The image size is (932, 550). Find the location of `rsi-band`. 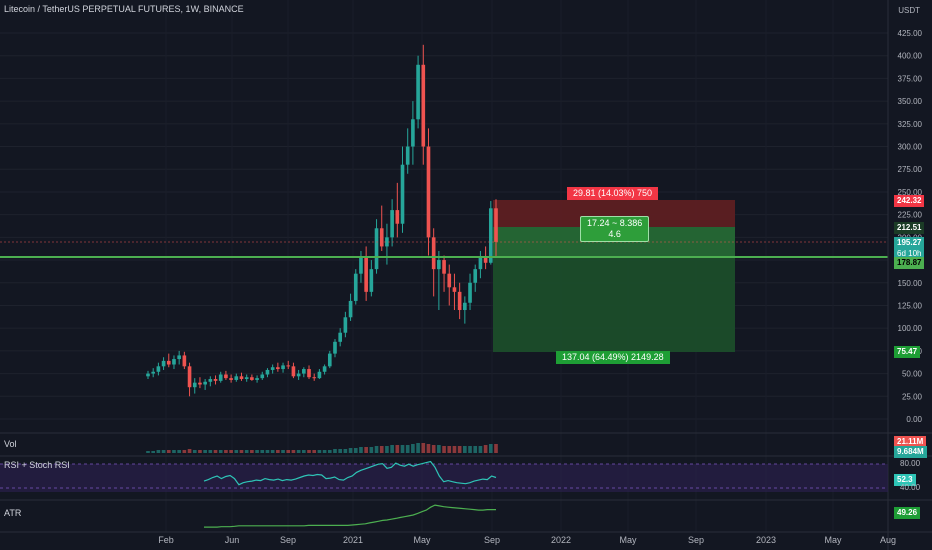

rsi-band is located at coordinates (444, 478).